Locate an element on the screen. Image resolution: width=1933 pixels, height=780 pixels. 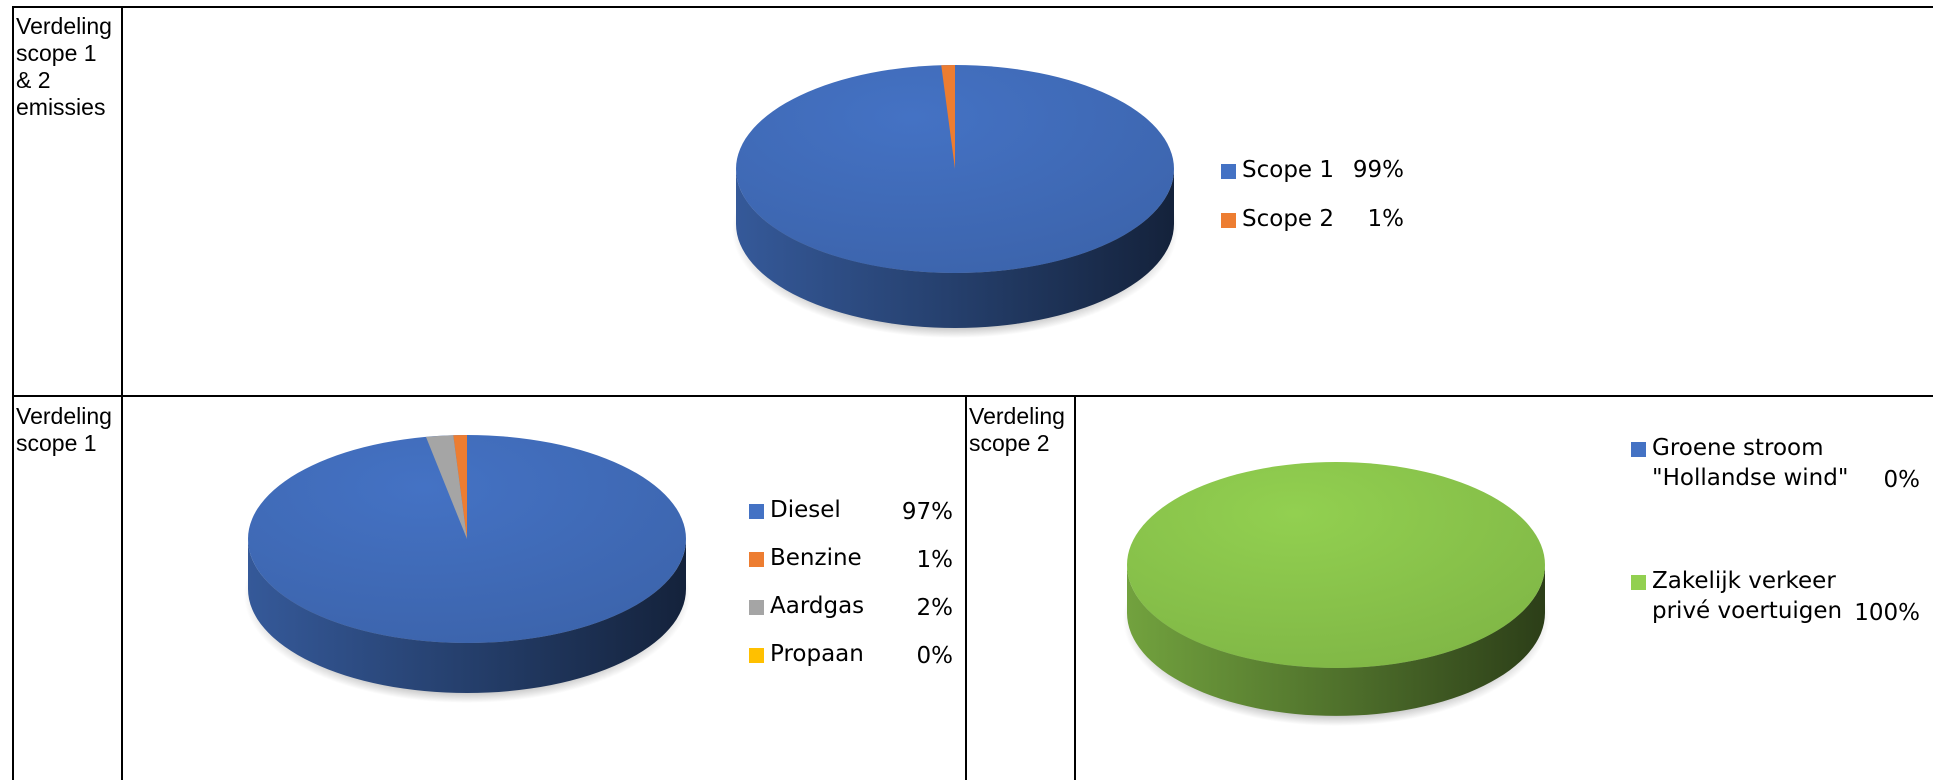
row-label-line: & 2 is located at coordinates (33, 80).